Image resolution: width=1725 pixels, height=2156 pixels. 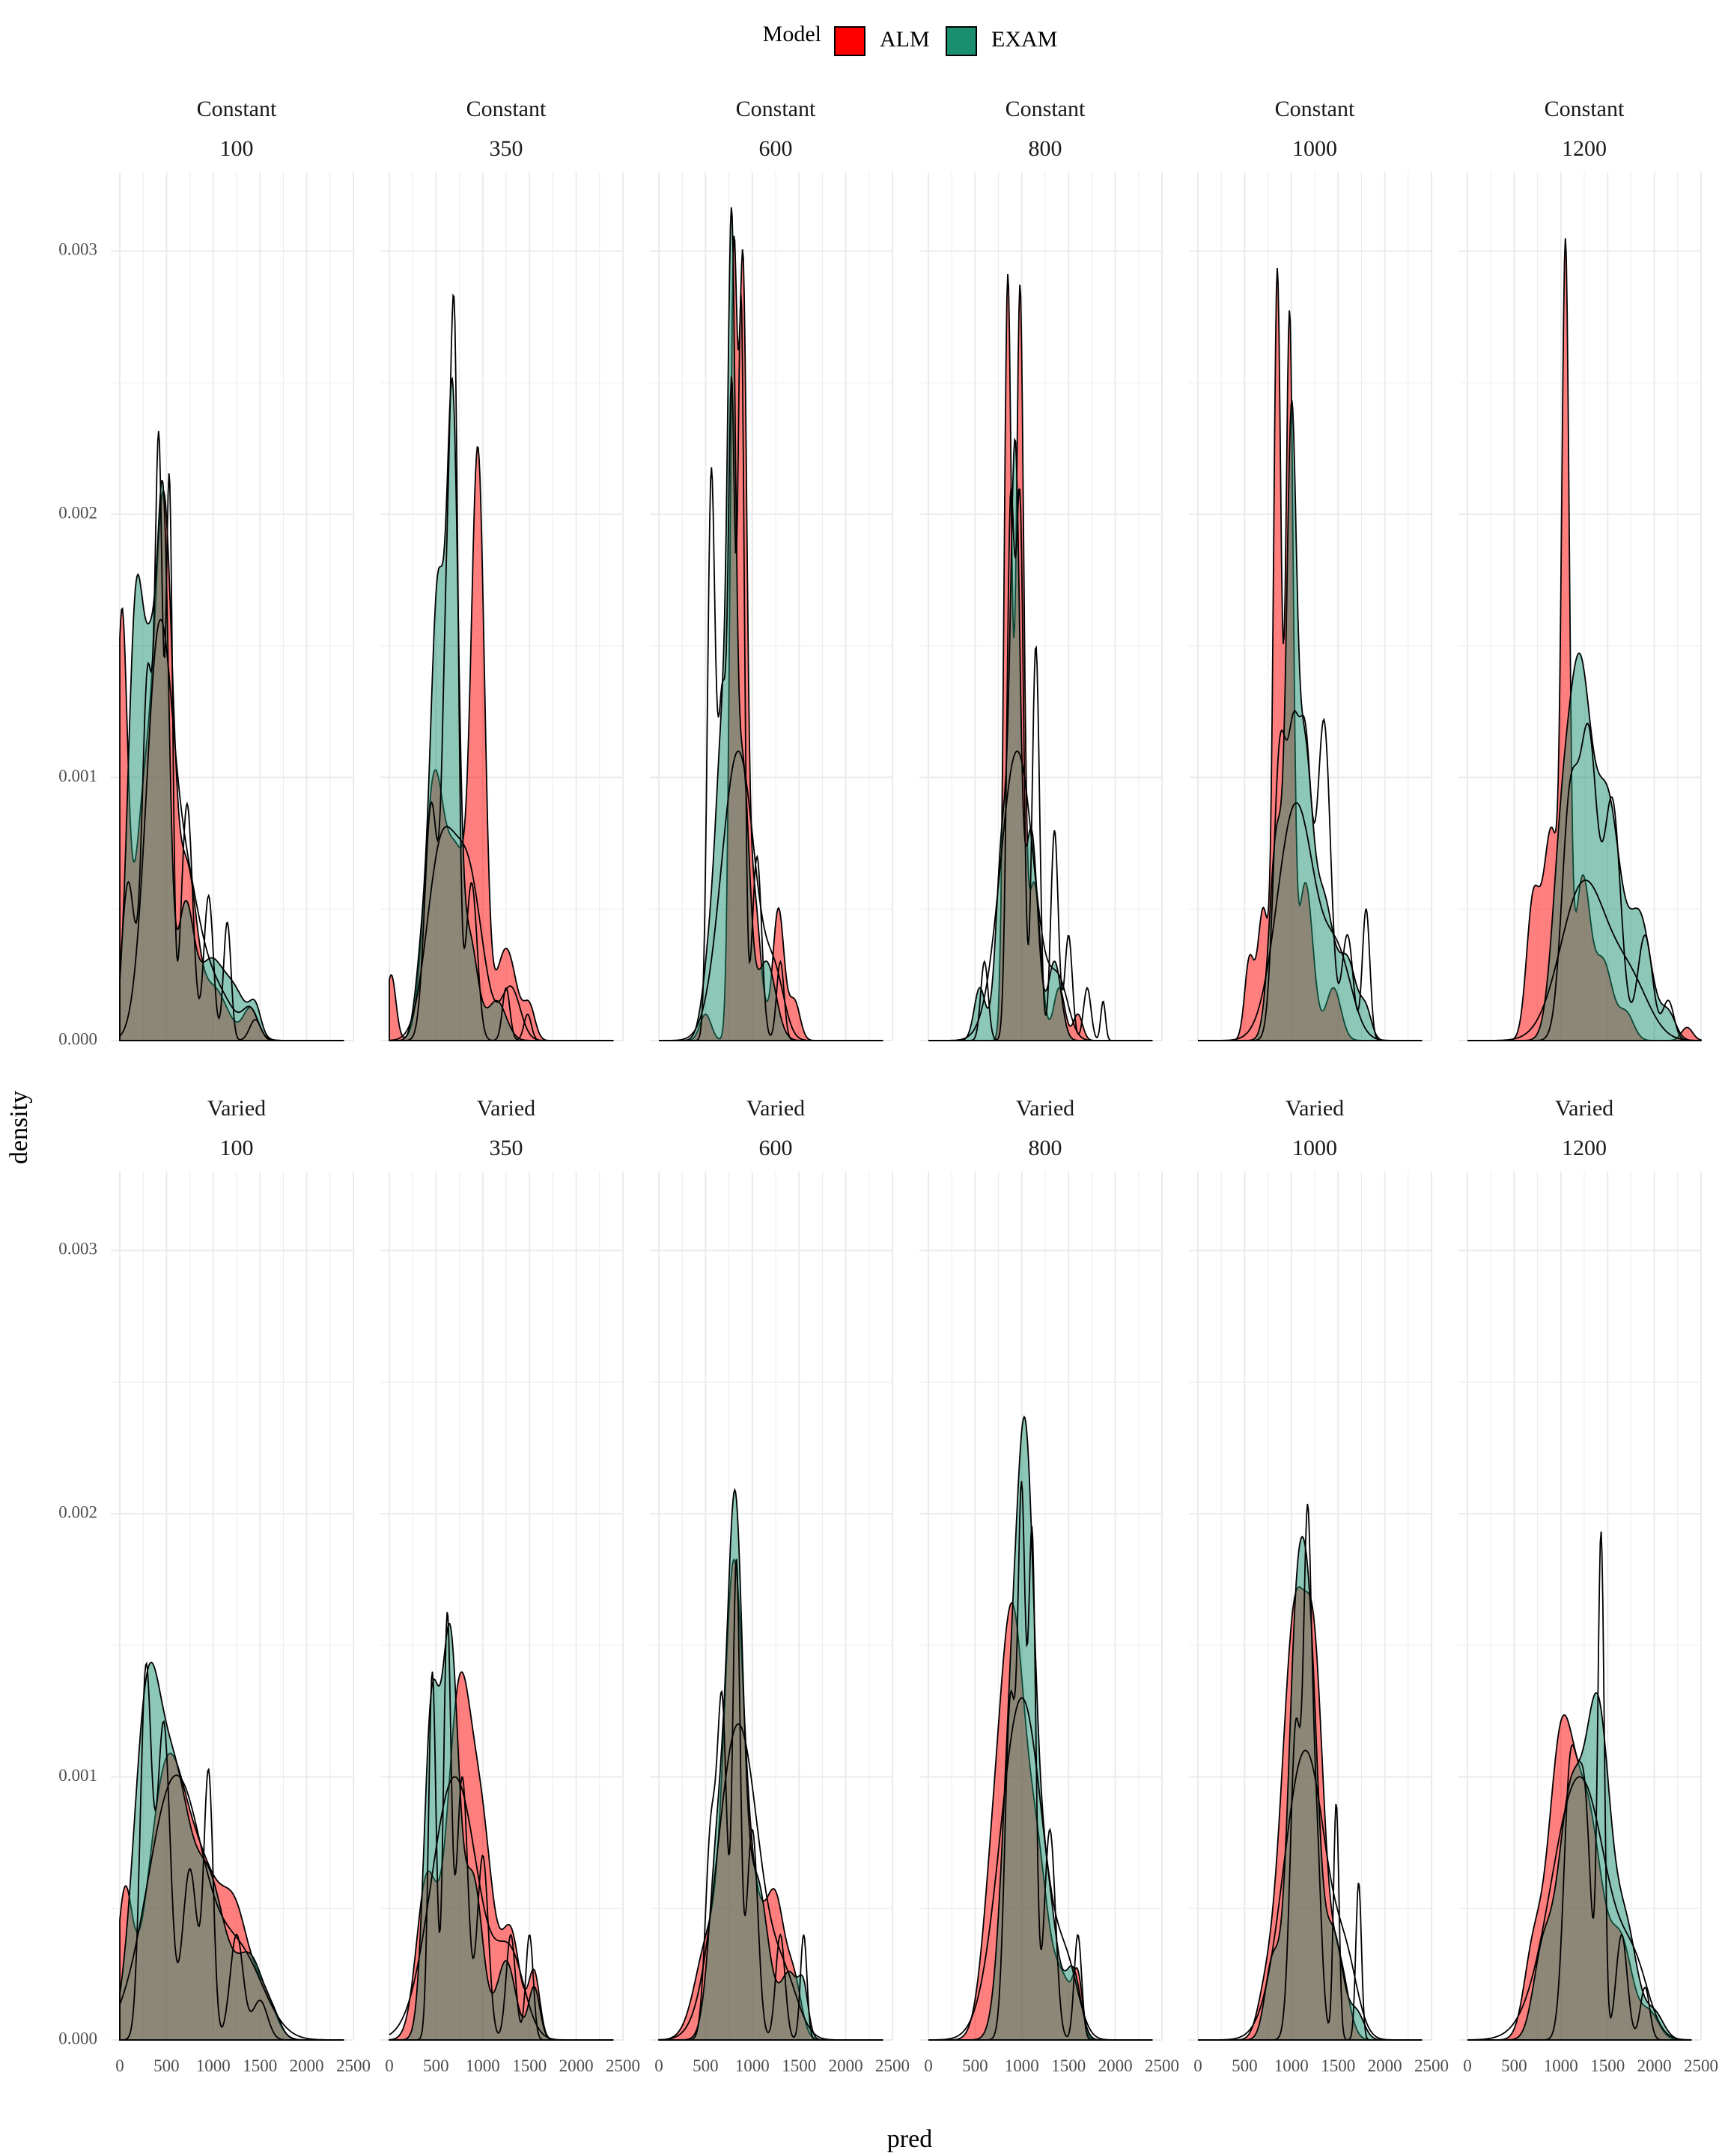 What do you see at coordinates (1310, 1568) in the screenshot?
I see `panel-varied-1000: Varied 1000` at bounding box center [1310, 1568].